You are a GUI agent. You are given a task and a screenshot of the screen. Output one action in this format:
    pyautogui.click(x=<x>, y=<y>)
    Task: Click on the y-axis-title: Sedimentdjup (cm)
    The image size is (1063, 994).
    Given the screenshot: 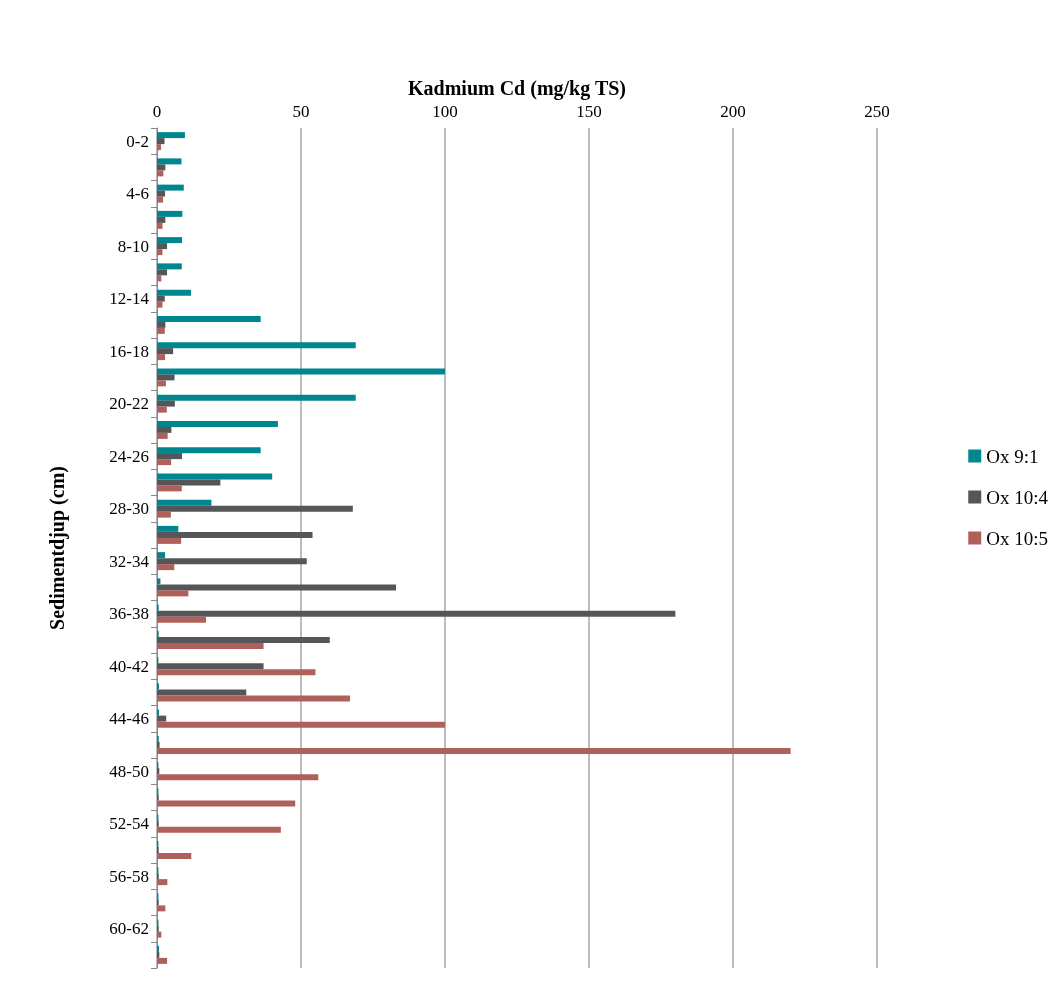 What is the action you would take?
    pyautogui.click(x=57, y=548)
    